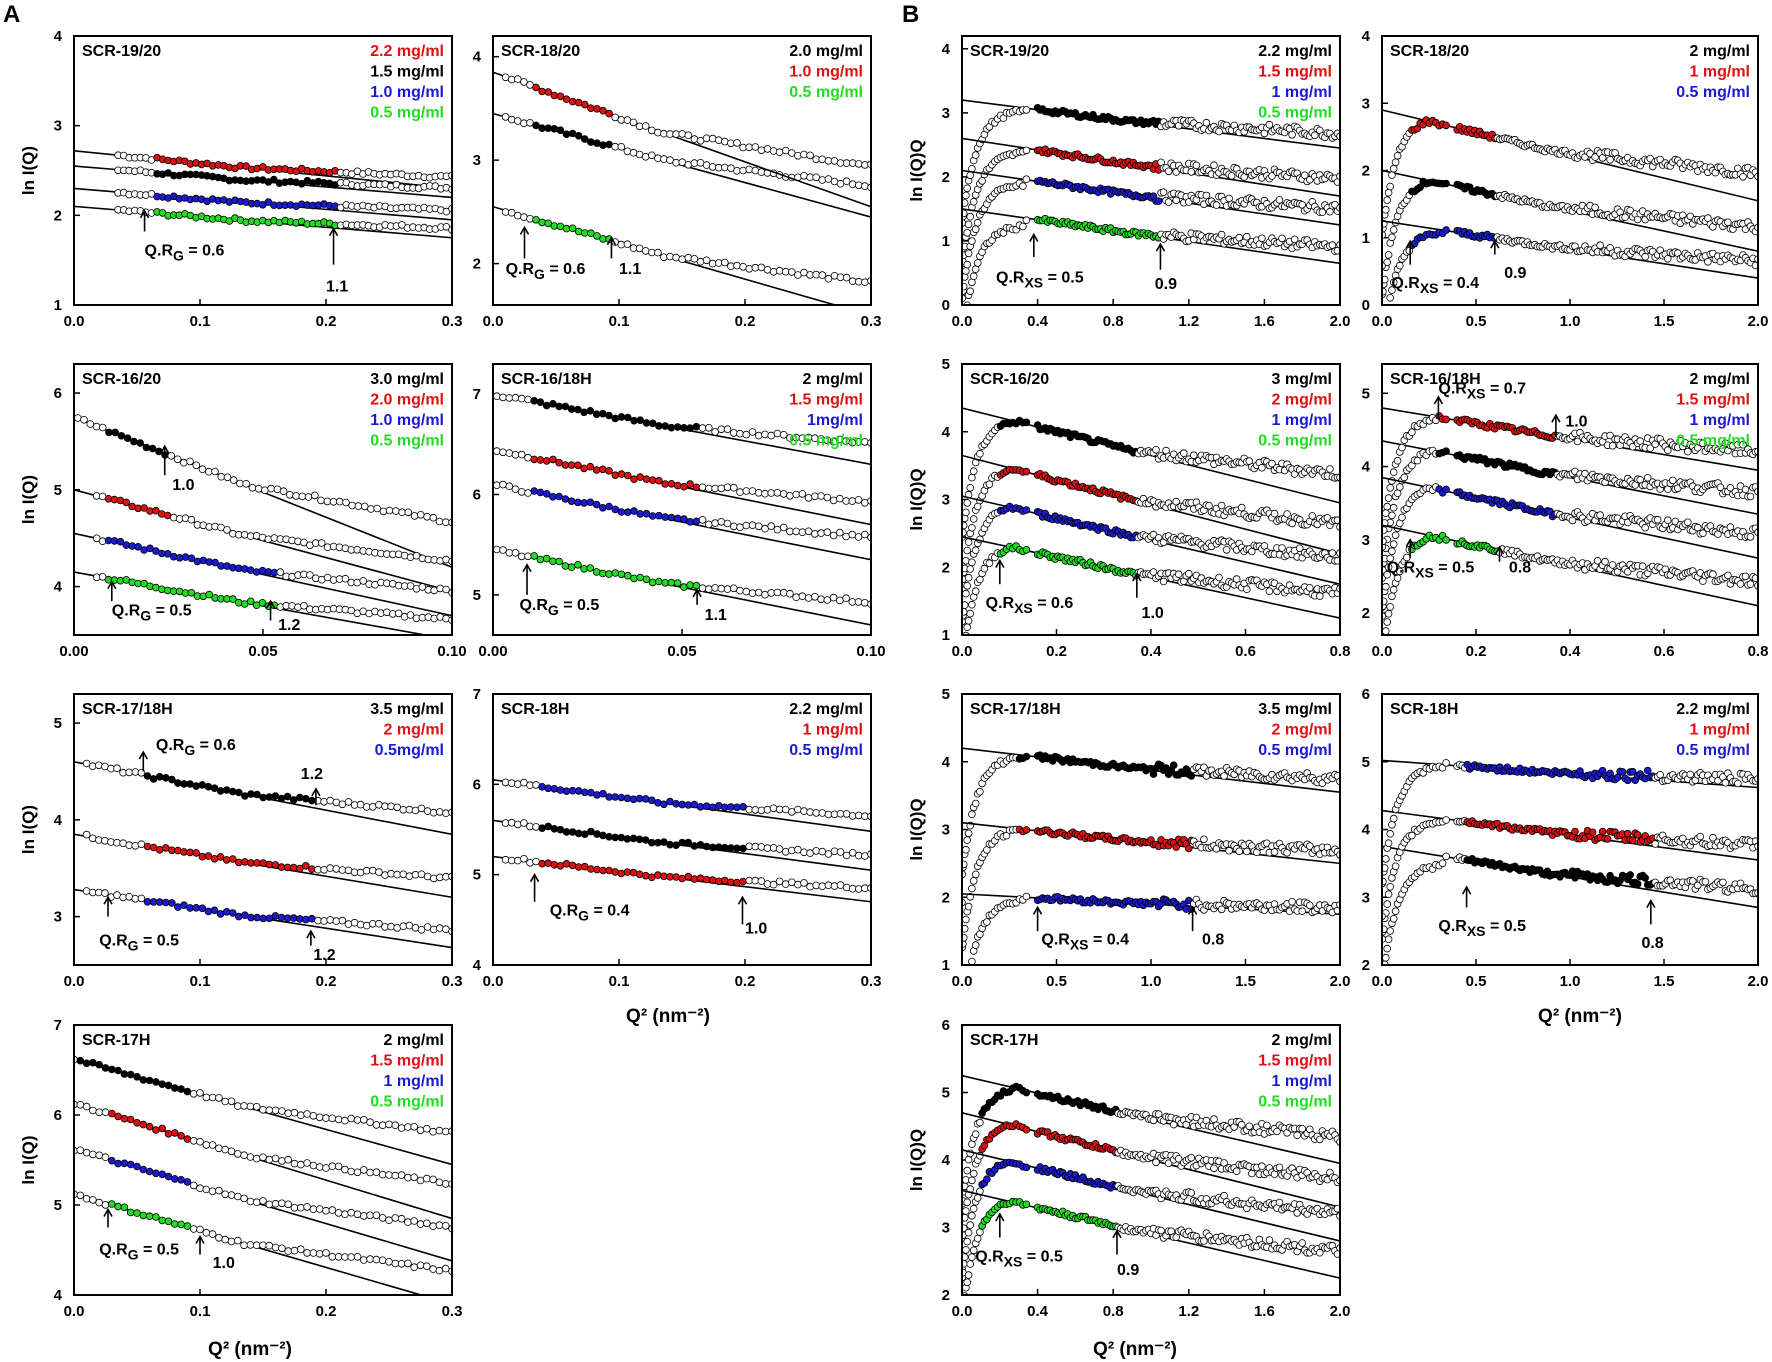  What do you see at coordinates (1435, 379) in the screenshot?
I see `panel-title: SCR-16/18H` at bounding box center [1435, 379].